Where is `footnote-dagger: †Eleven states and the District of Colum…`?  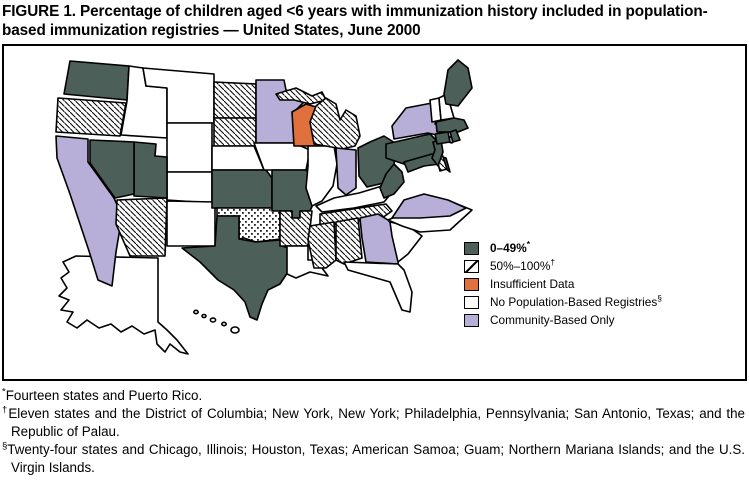 footnote-dagger: †Eleven states and the District of Colum… is located at coordinates (373, 422).